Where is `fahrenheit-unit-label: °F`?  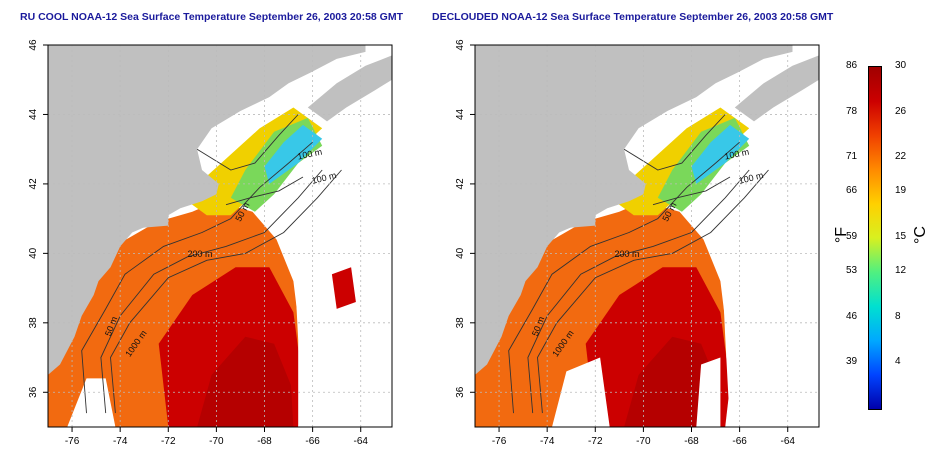 fahrenheit-unit-label: °F is located at coordinates (842, 235).